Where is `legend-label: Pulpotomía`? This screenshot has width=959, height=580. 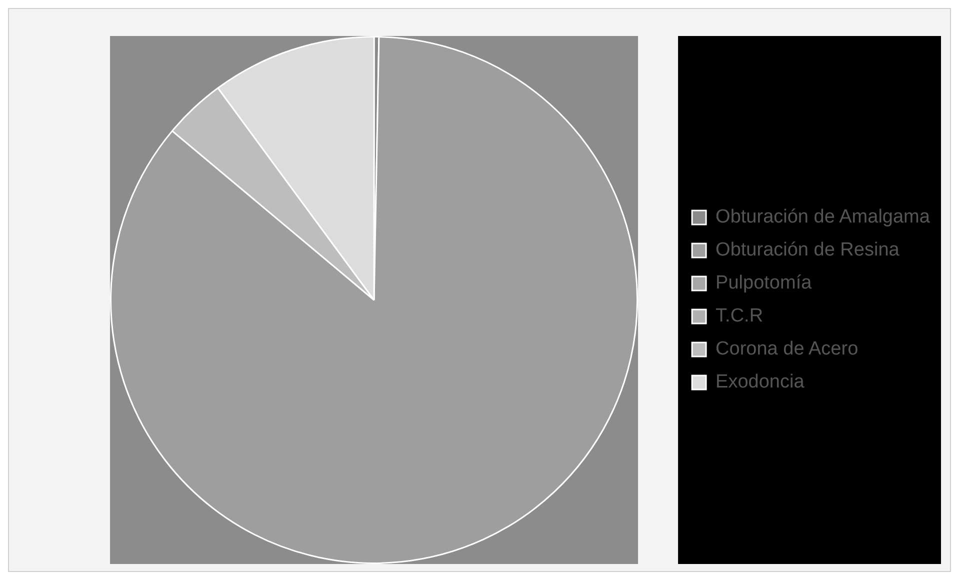 legend-label: Pulpotomía is located at coordinates (764, 283).